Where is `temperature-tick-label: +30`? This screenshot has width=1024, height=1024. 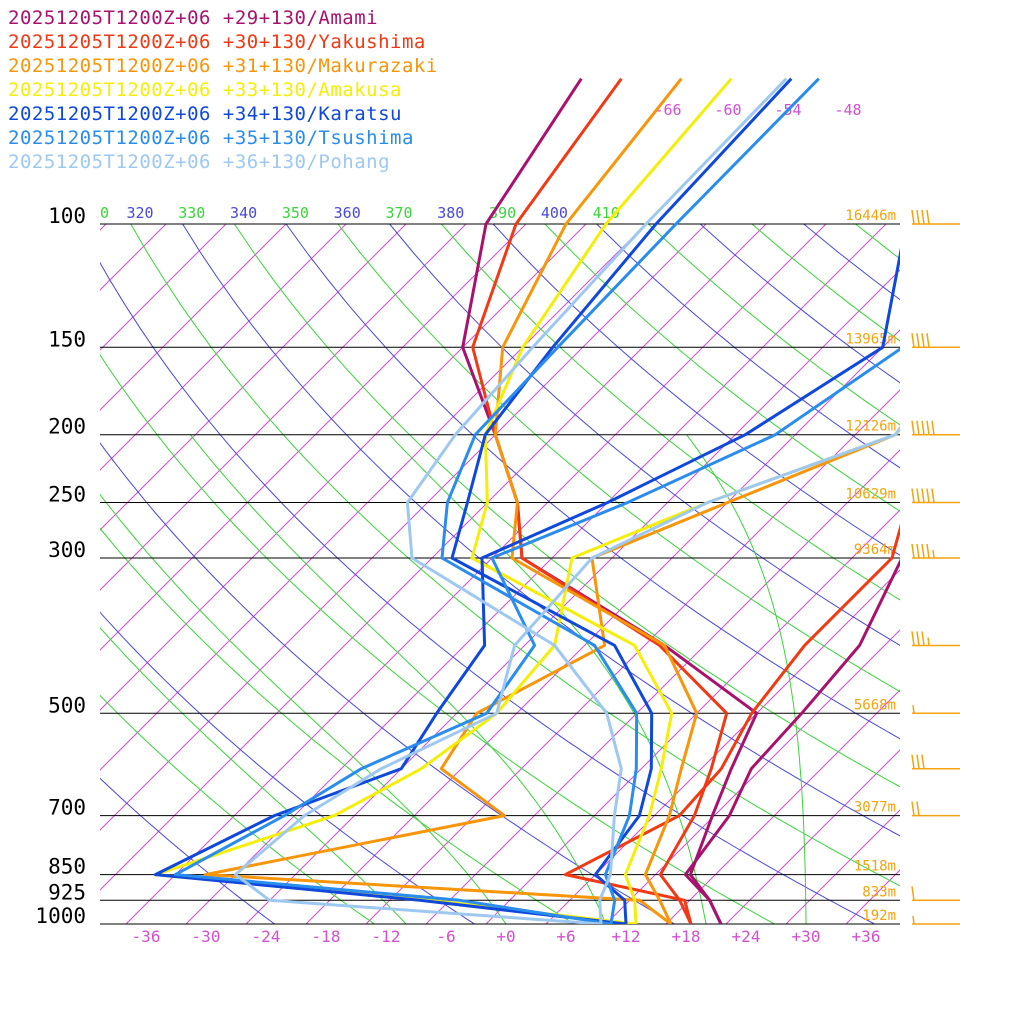
temperature-tick-label: +30 is located at coordinates (806, 936).